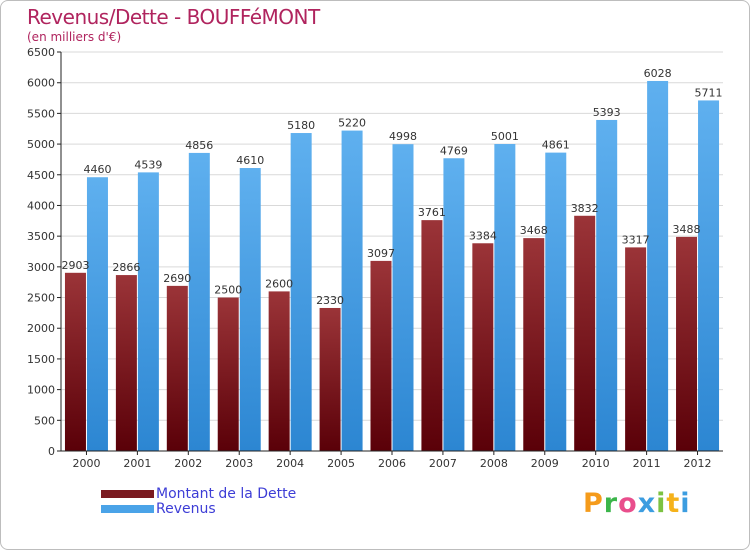 This screenshot has height=550, width=750. Describe the element at coordinates (41, 359) in the screenshot. I see `y-tick-label: 1500` at that location.